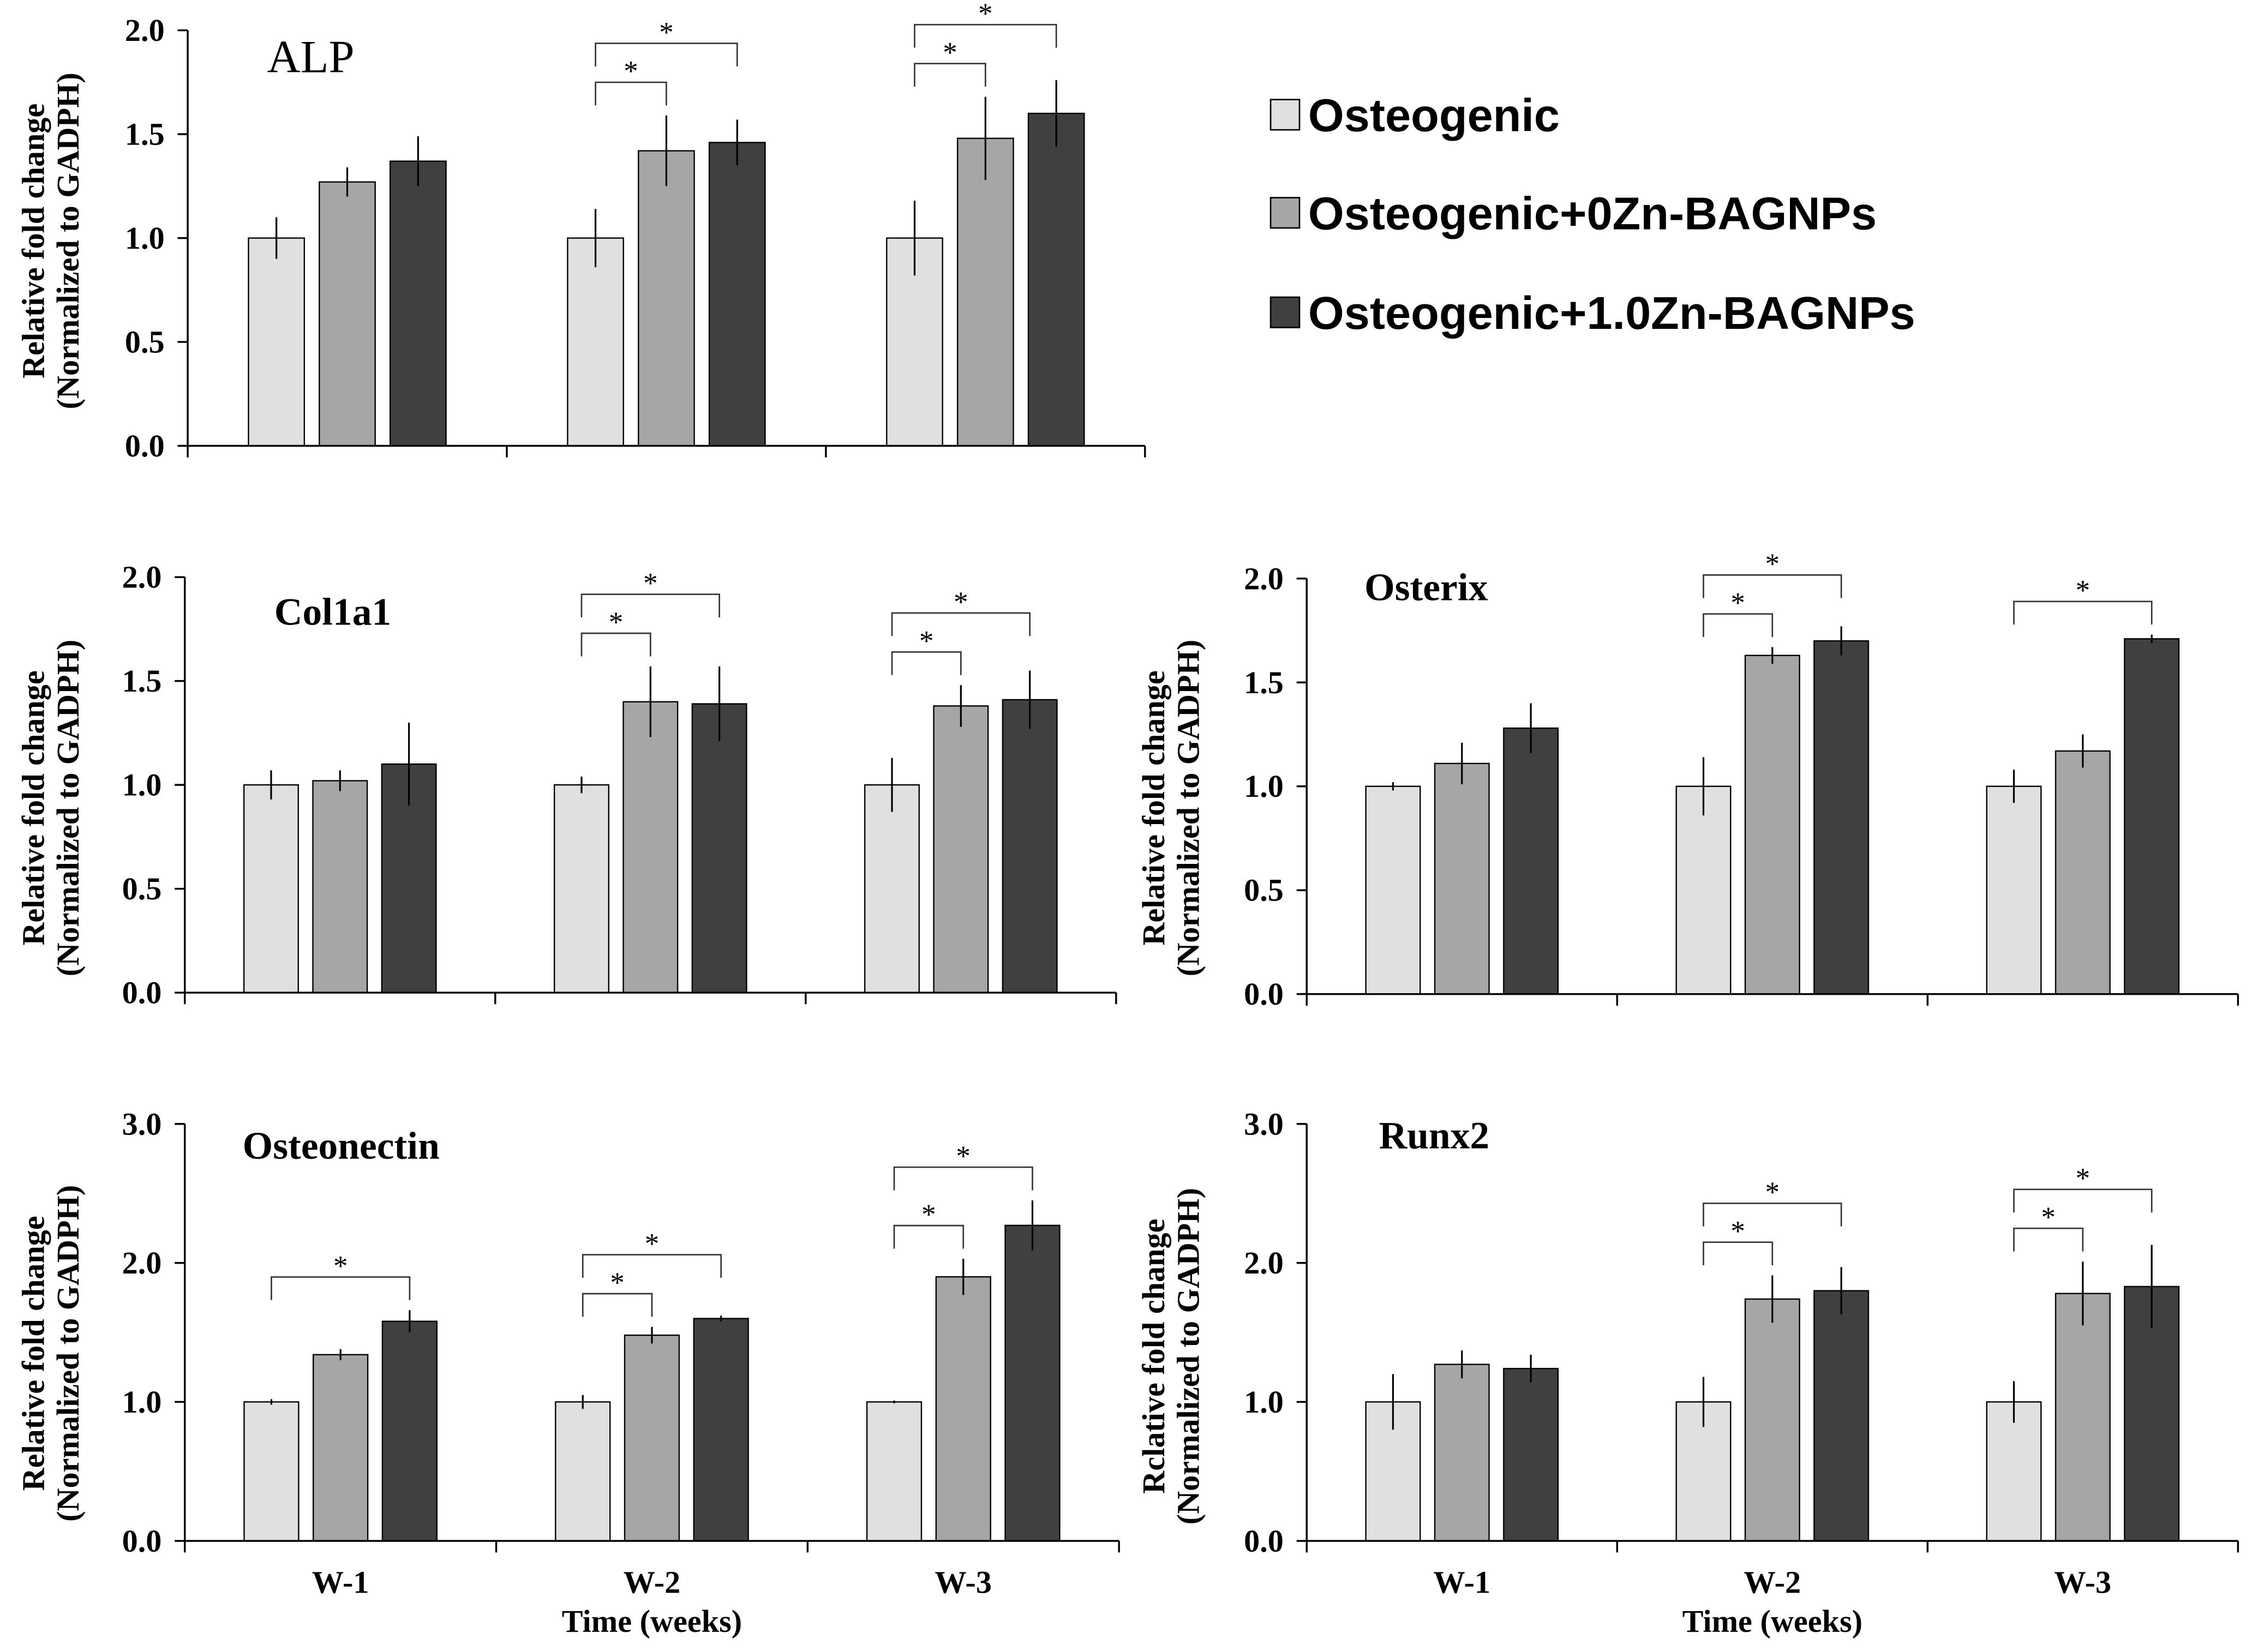  I want to click on osterix-title: Osterix, so click(1426, 587).